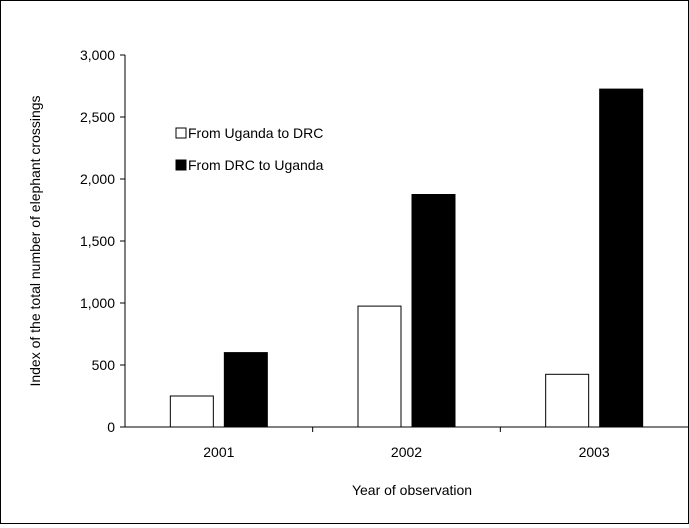  What do you see at coordinates (621, 258) in the screenshot?
I see `bar-drc-to-uganda-2003` at bounding box center [621, 258].